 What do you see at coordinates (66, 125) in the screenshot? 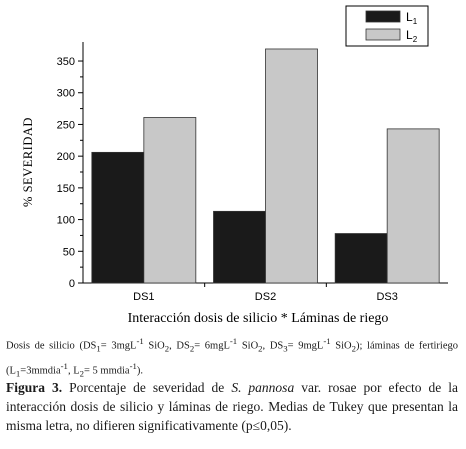
I see `y-tick-label: 250` at bounding box center [66, 125].